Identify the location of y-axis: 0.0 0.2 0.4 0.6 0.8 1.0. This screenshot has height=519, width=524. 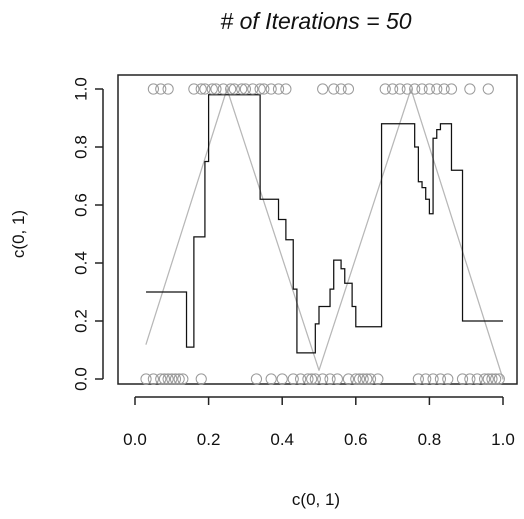
(87, 234).